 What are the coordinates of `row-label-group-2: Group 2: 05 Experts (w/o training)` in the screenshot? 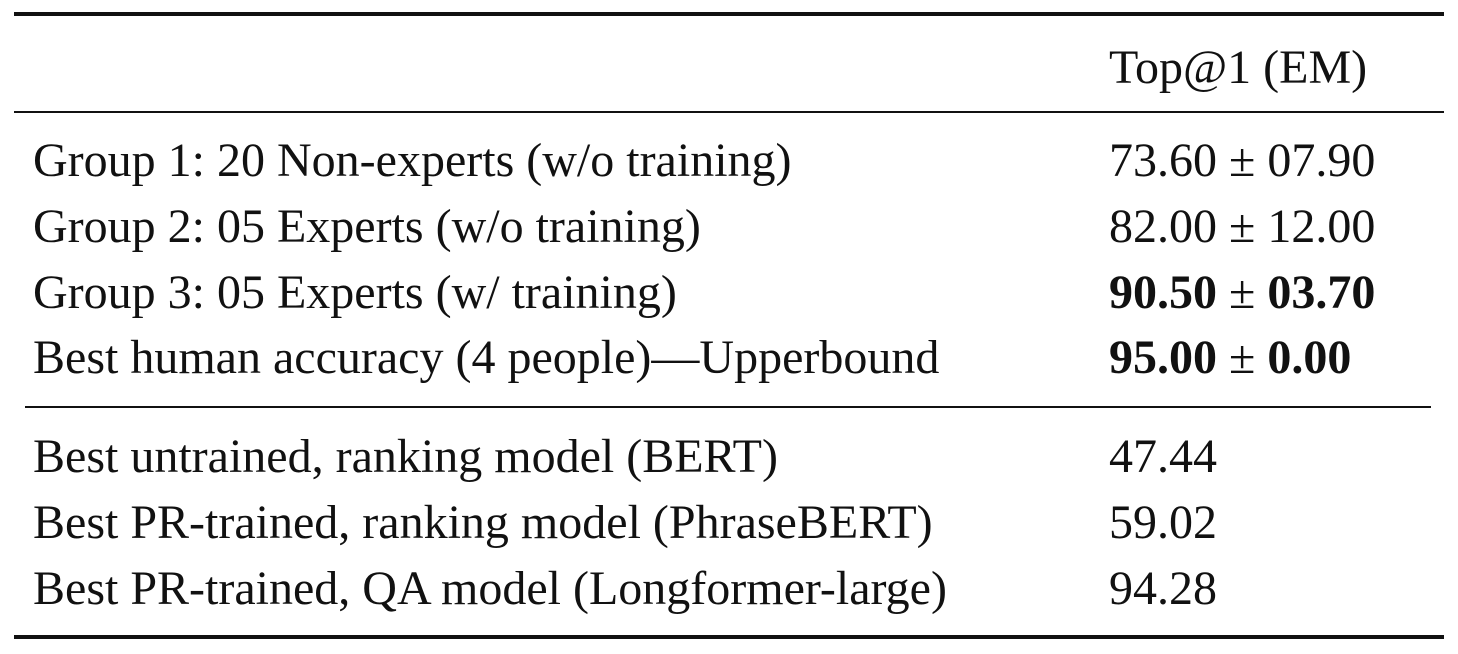 It's located at (367, 226).